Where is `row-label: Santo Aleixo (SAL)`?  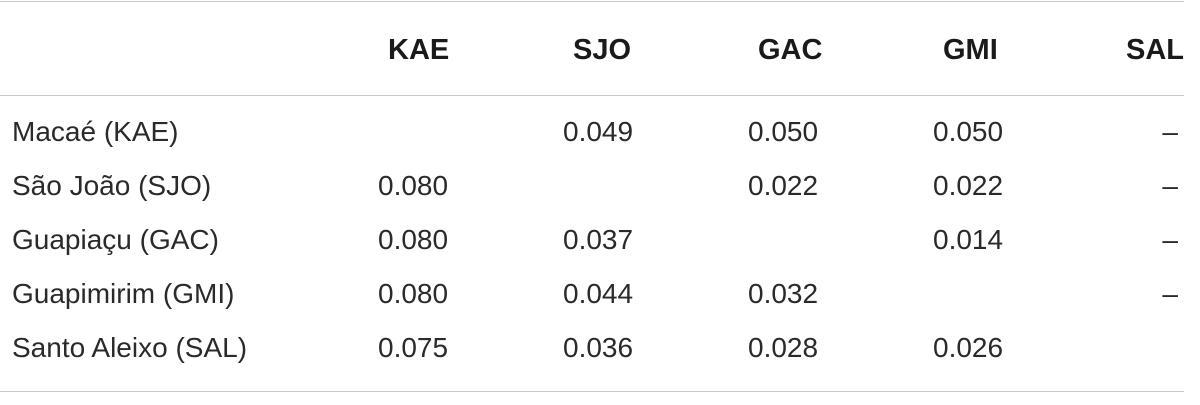
row-label: Santo Aleixo (SAL) is located at coordinates (130, 347).